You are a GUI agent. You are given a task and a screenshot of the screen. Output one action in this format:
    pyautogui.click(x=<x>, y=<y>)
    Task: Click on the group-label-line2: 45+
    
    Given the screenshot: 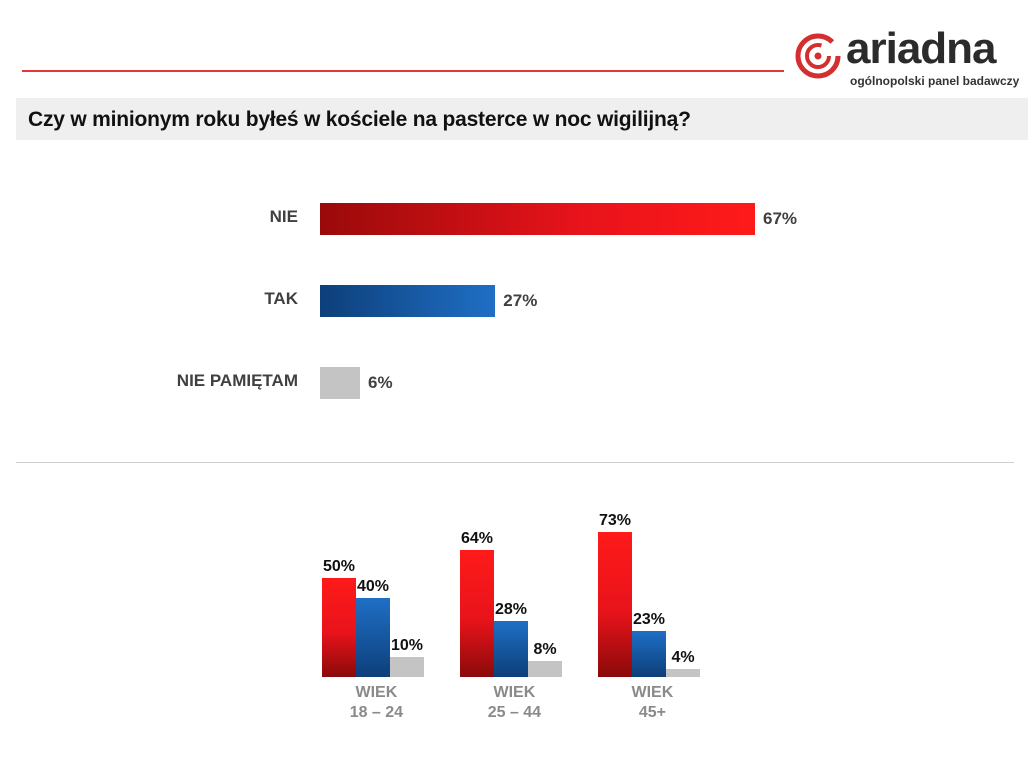 What is the action you would take?
    pyautogui.click(x=652, y=712)
    